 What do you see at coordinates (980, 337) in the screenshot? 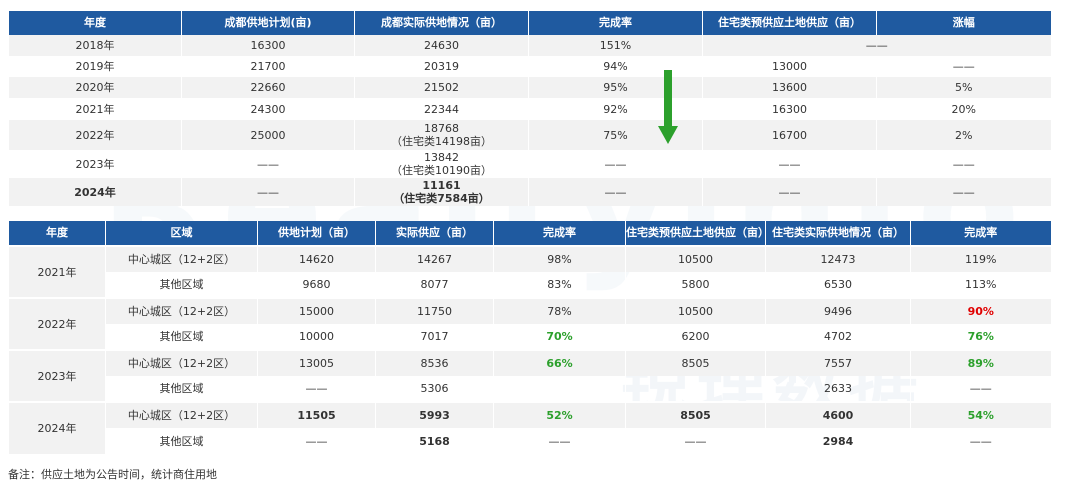
I see `rate2-cell: 76%` at bounding box center [980, 337].